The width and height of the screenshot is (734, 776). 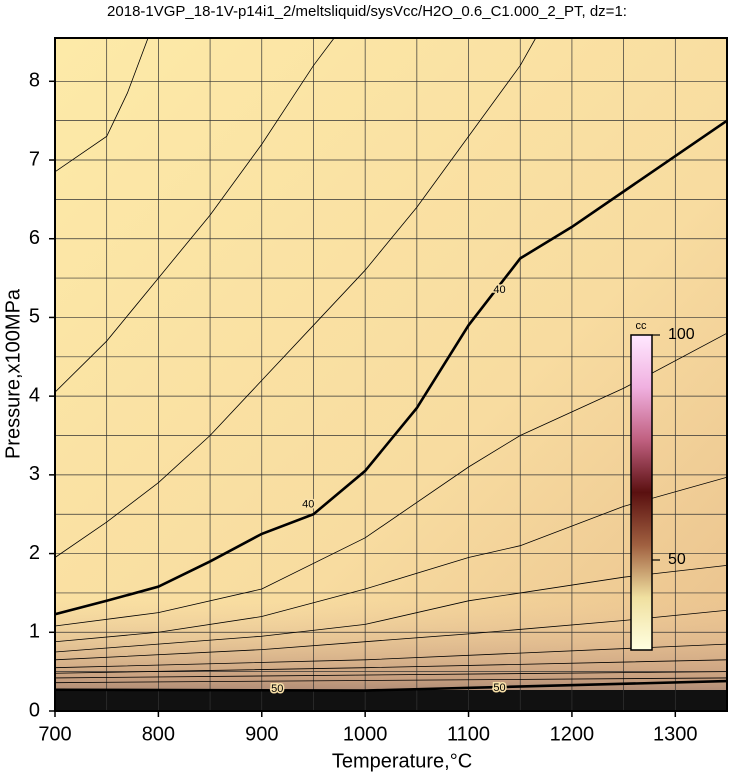 I want to click on x-tick-label: 900, so click(x=261, y=734).